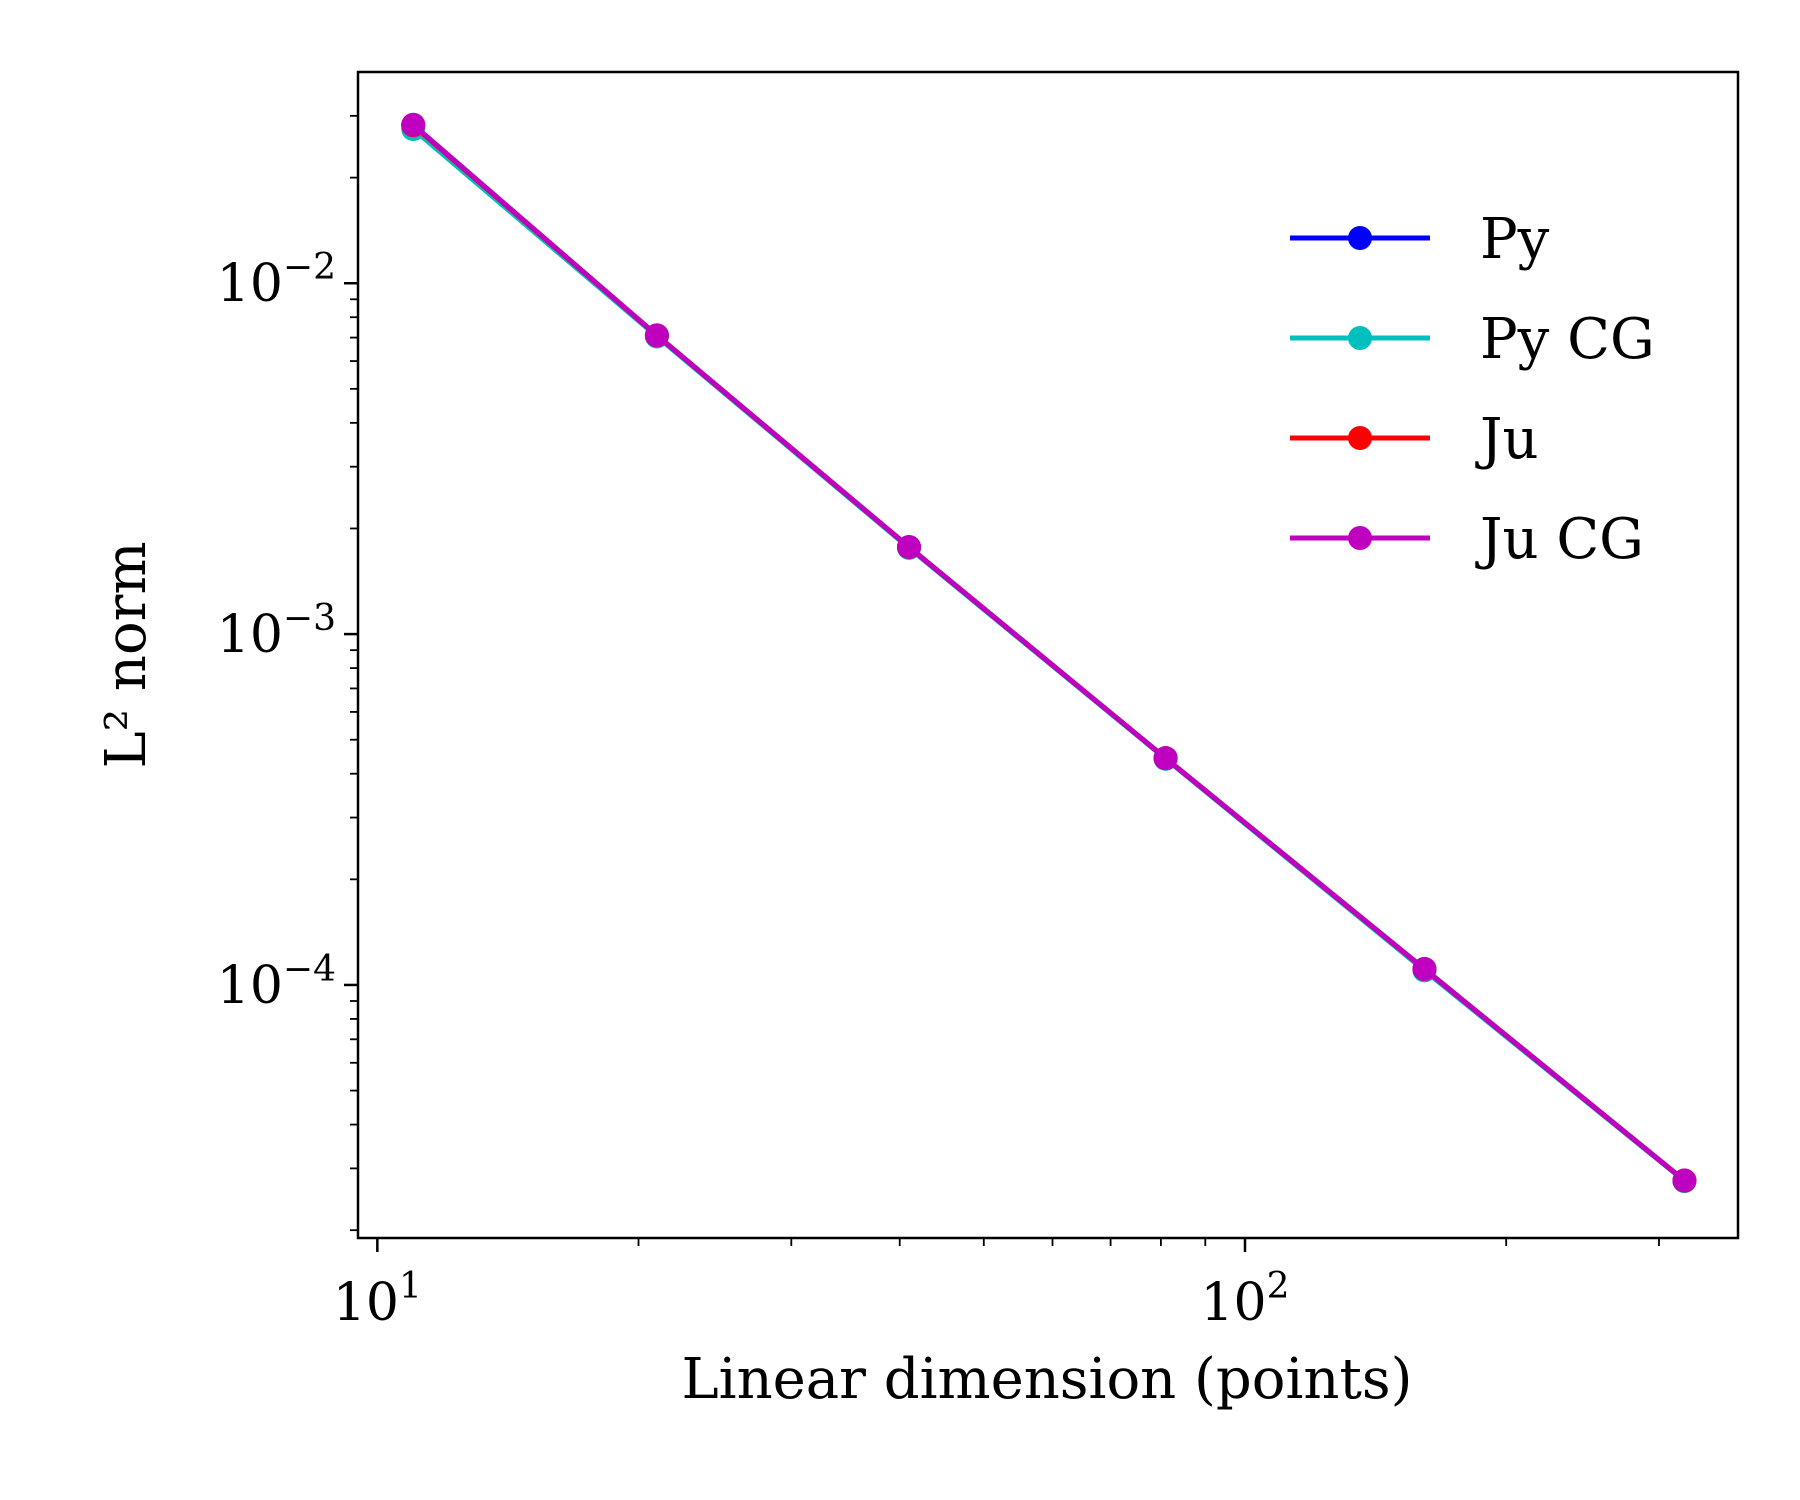 The width and height of the screenshot is (1800, 1500). What do you see at coordinates (1244, 1299) in the screenshot?
I see `x-tick-label: 102` at bounding box center [1244, 1299].